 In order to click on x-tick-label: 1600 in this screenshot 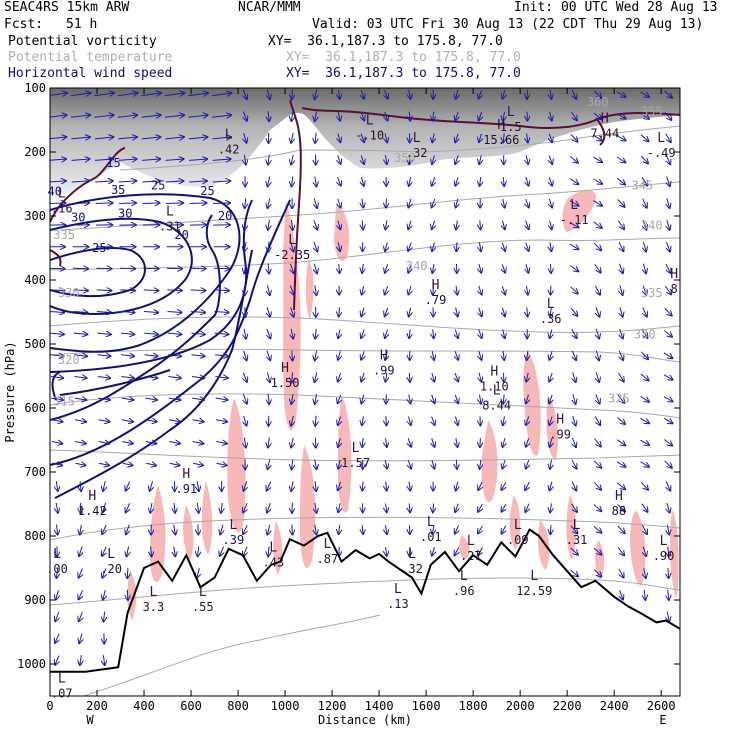, I will do `click(426, 706)`.